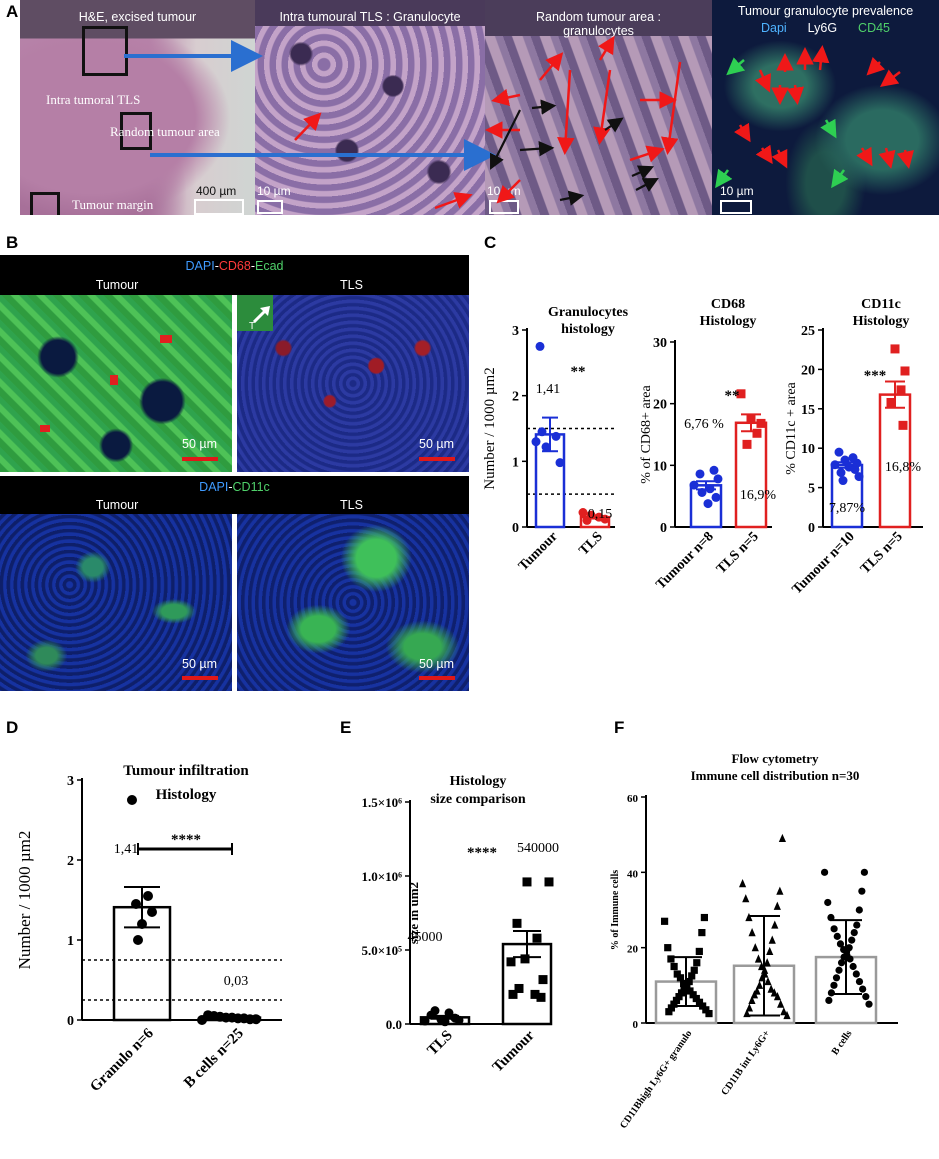  Describe the element at coordinates (137, 17) in the screenshot. I see `panel-a-title-1: H&E, excised tumour` at that location.